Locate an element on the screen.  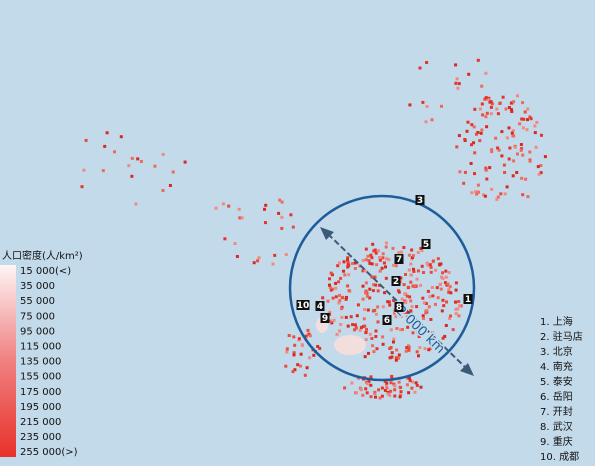
legend-label: 235 000 is located at coordinates (40, 437).